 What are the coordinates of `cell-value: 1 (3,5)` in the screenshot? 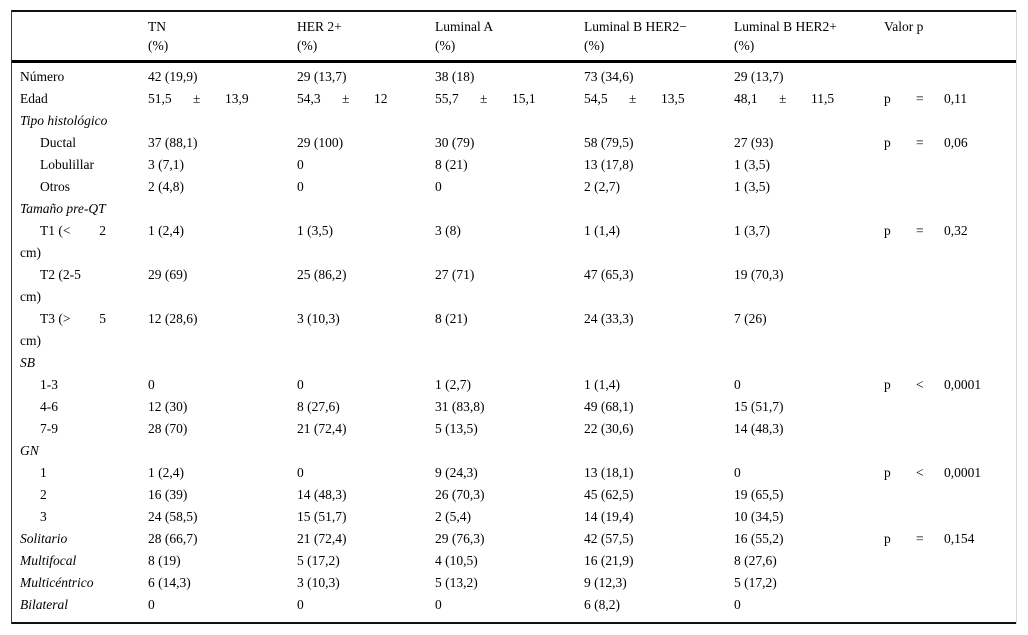 It's located at (315, 230).